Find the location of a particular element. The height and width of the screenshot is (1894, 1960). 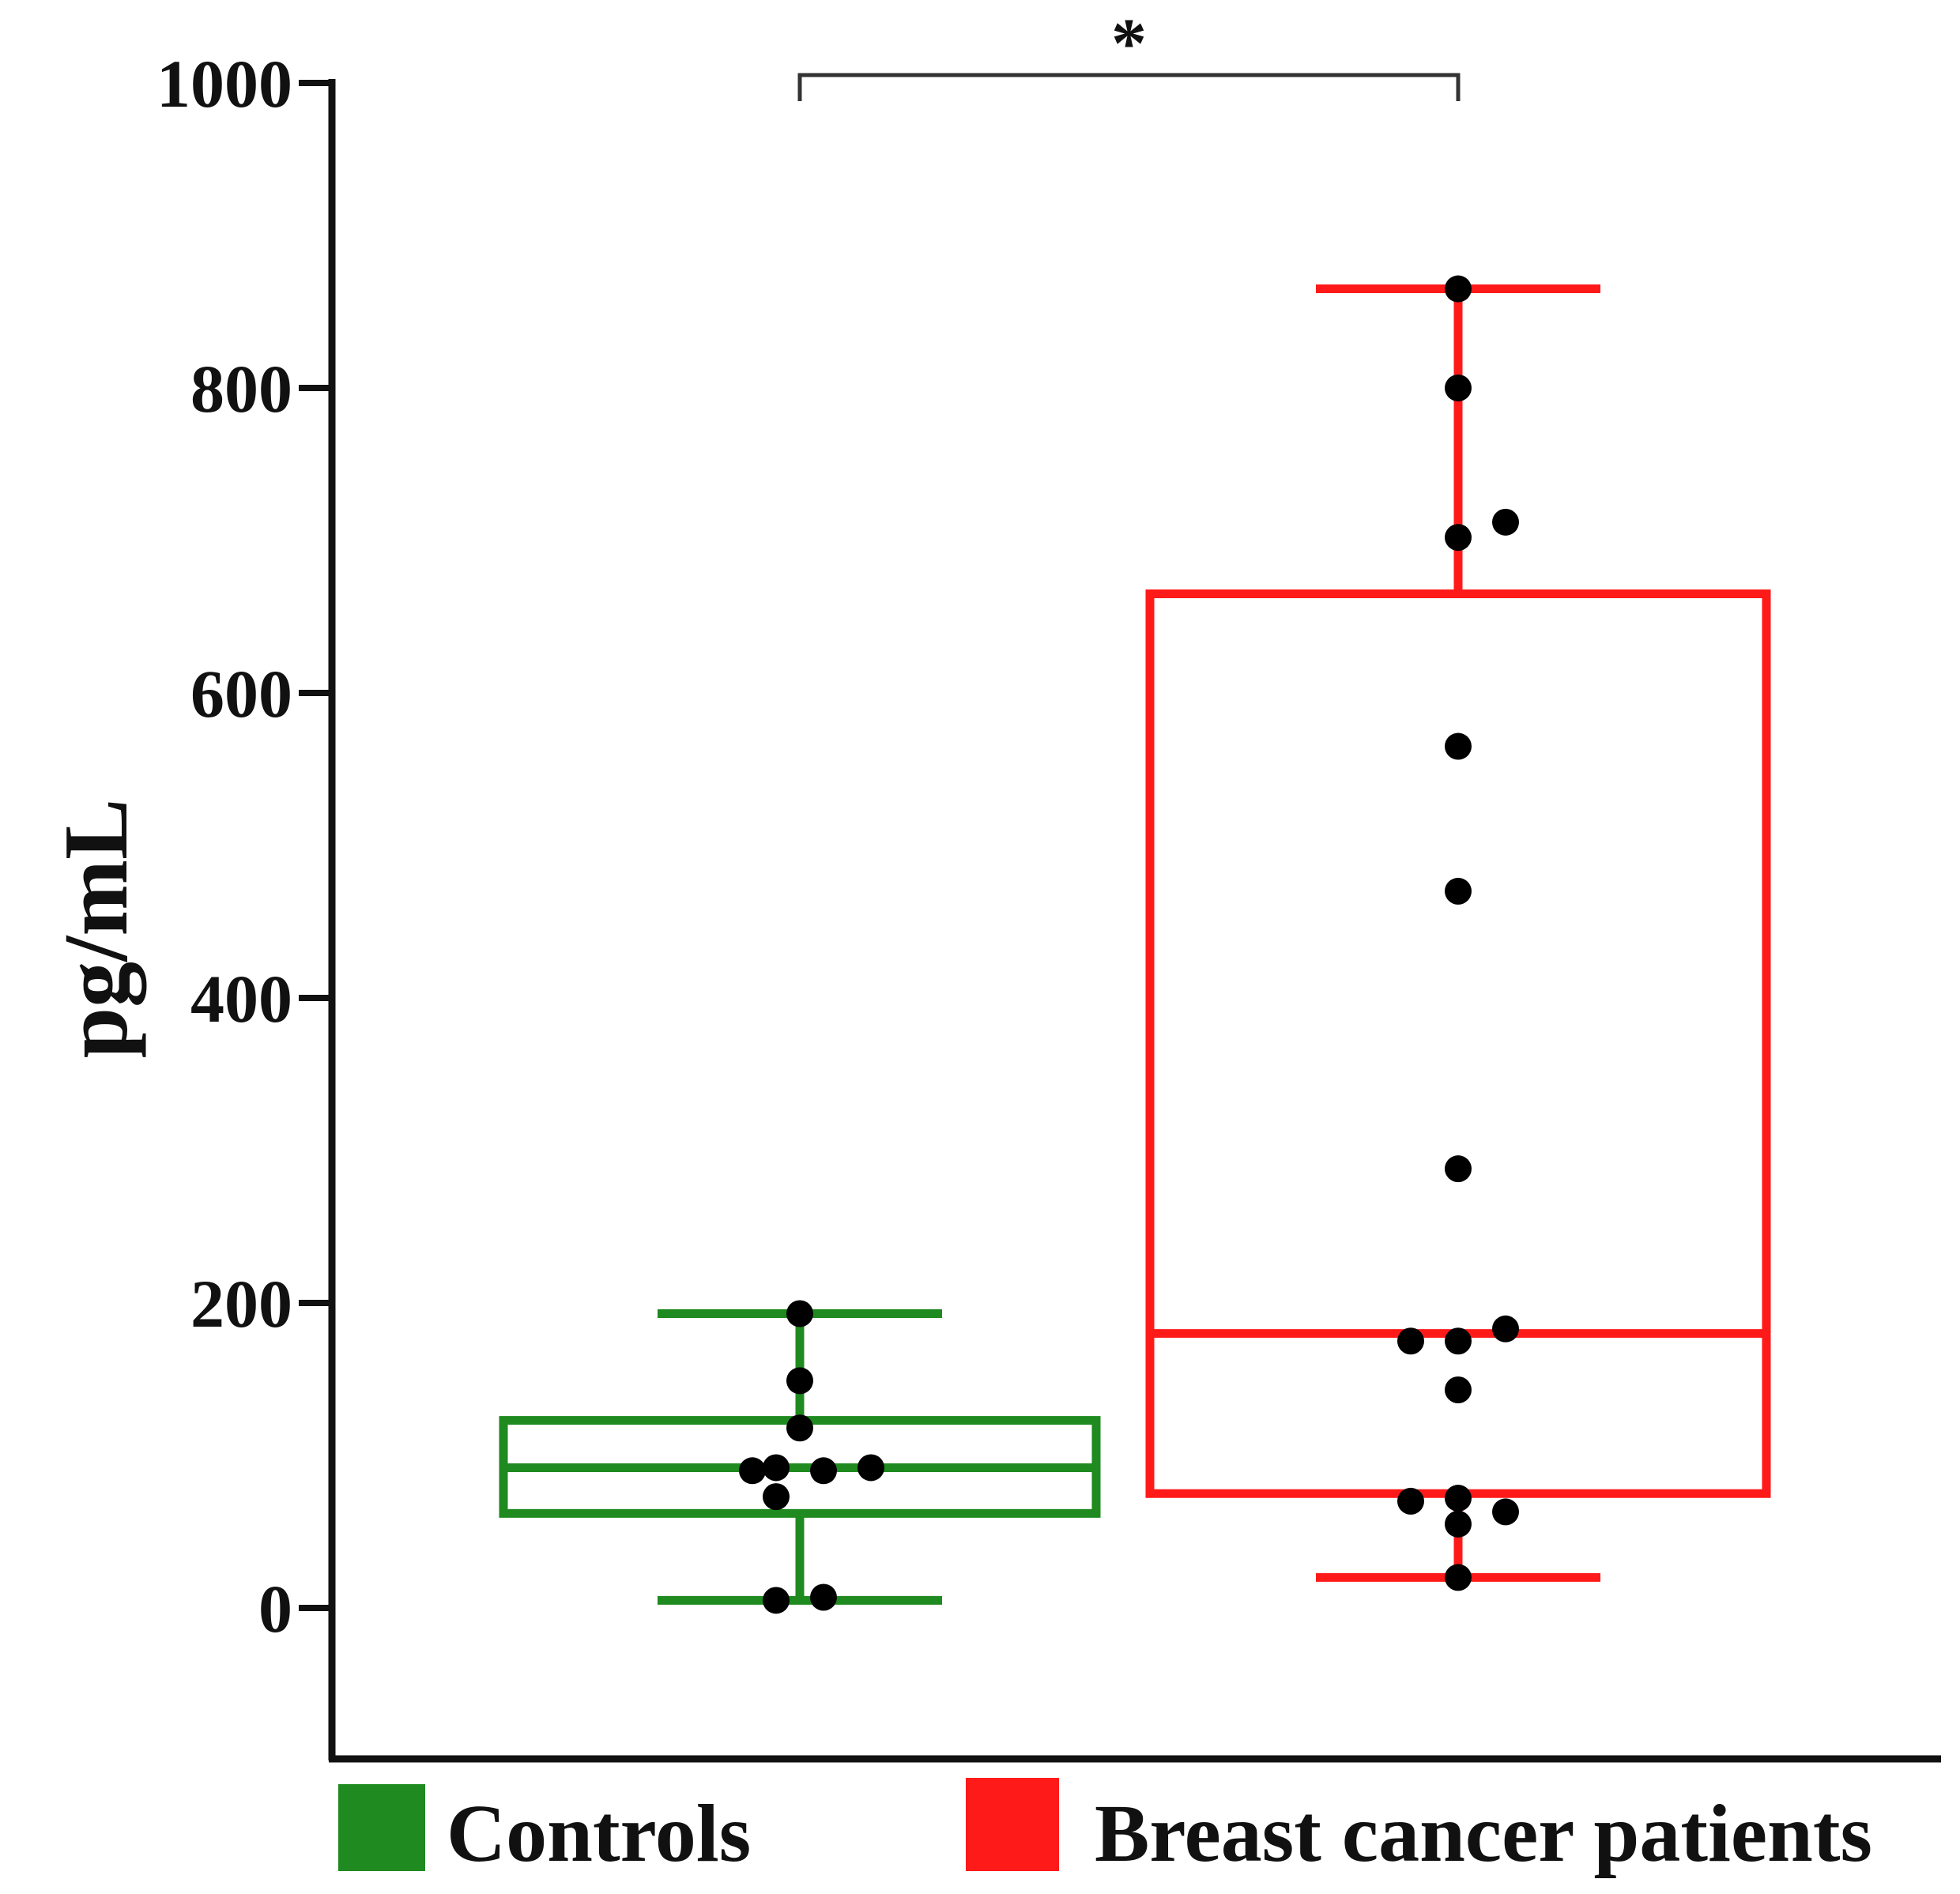

legend-swatch-controls is located at coordinates (381, 1827).